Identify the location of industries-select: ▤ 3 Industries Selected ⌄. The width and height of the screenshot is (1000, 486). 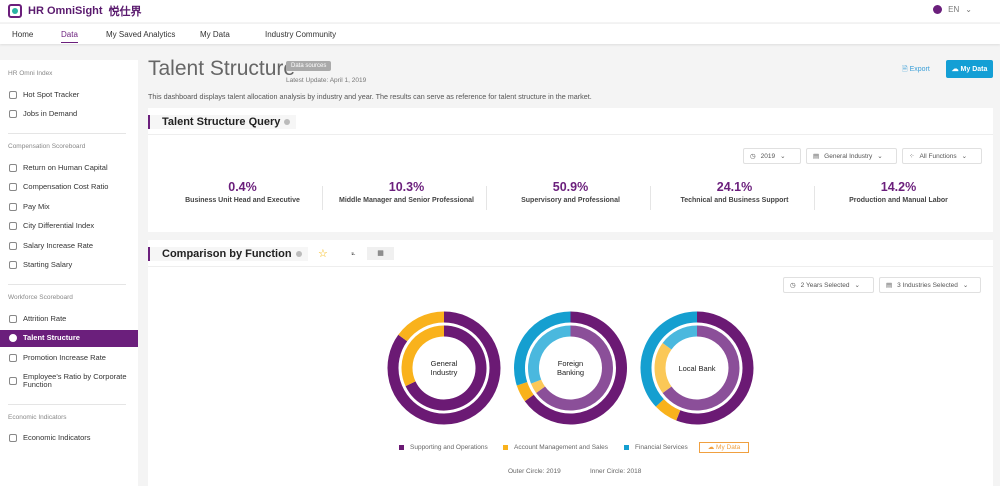
(930, 285).